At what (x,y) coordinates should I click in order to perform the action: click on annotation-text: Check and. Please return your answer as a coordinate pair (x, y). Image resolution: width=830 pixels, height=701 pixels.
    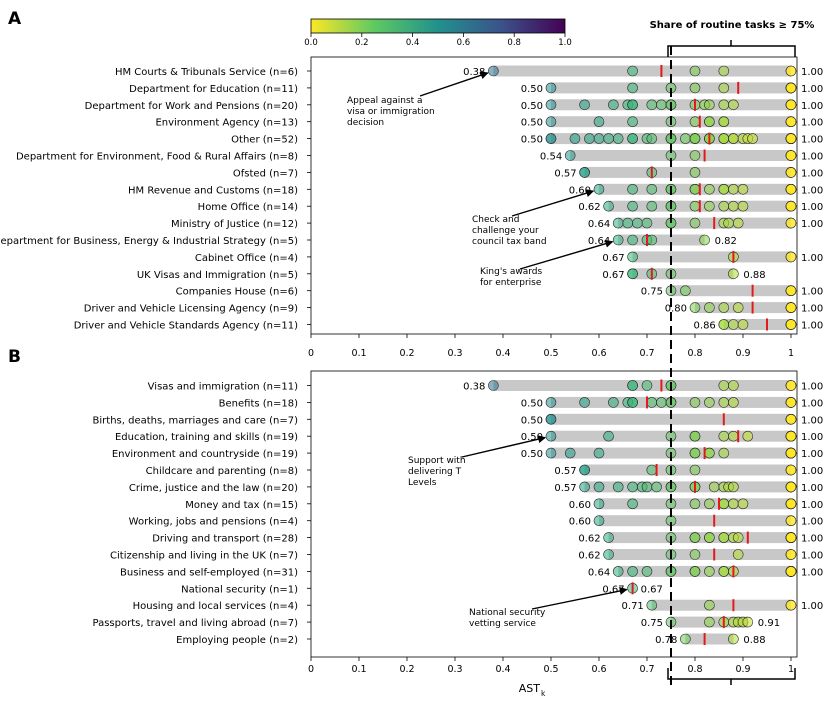
    Looking at the image, I should click on (495, 220).